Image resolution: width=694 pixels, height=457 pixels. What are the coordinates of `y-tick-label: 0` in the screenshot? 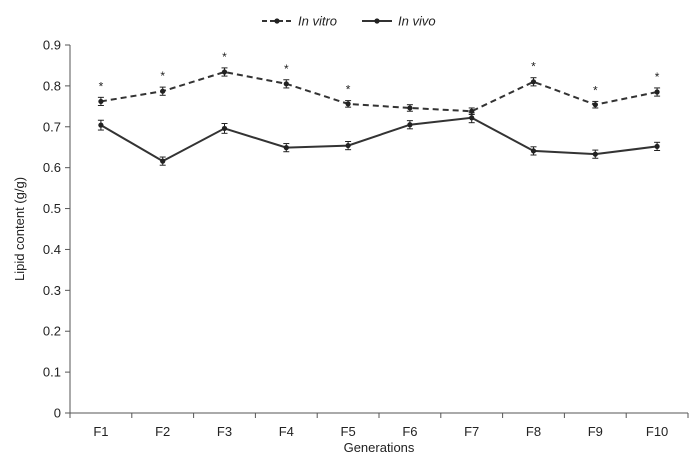 It's located at (57, 413).